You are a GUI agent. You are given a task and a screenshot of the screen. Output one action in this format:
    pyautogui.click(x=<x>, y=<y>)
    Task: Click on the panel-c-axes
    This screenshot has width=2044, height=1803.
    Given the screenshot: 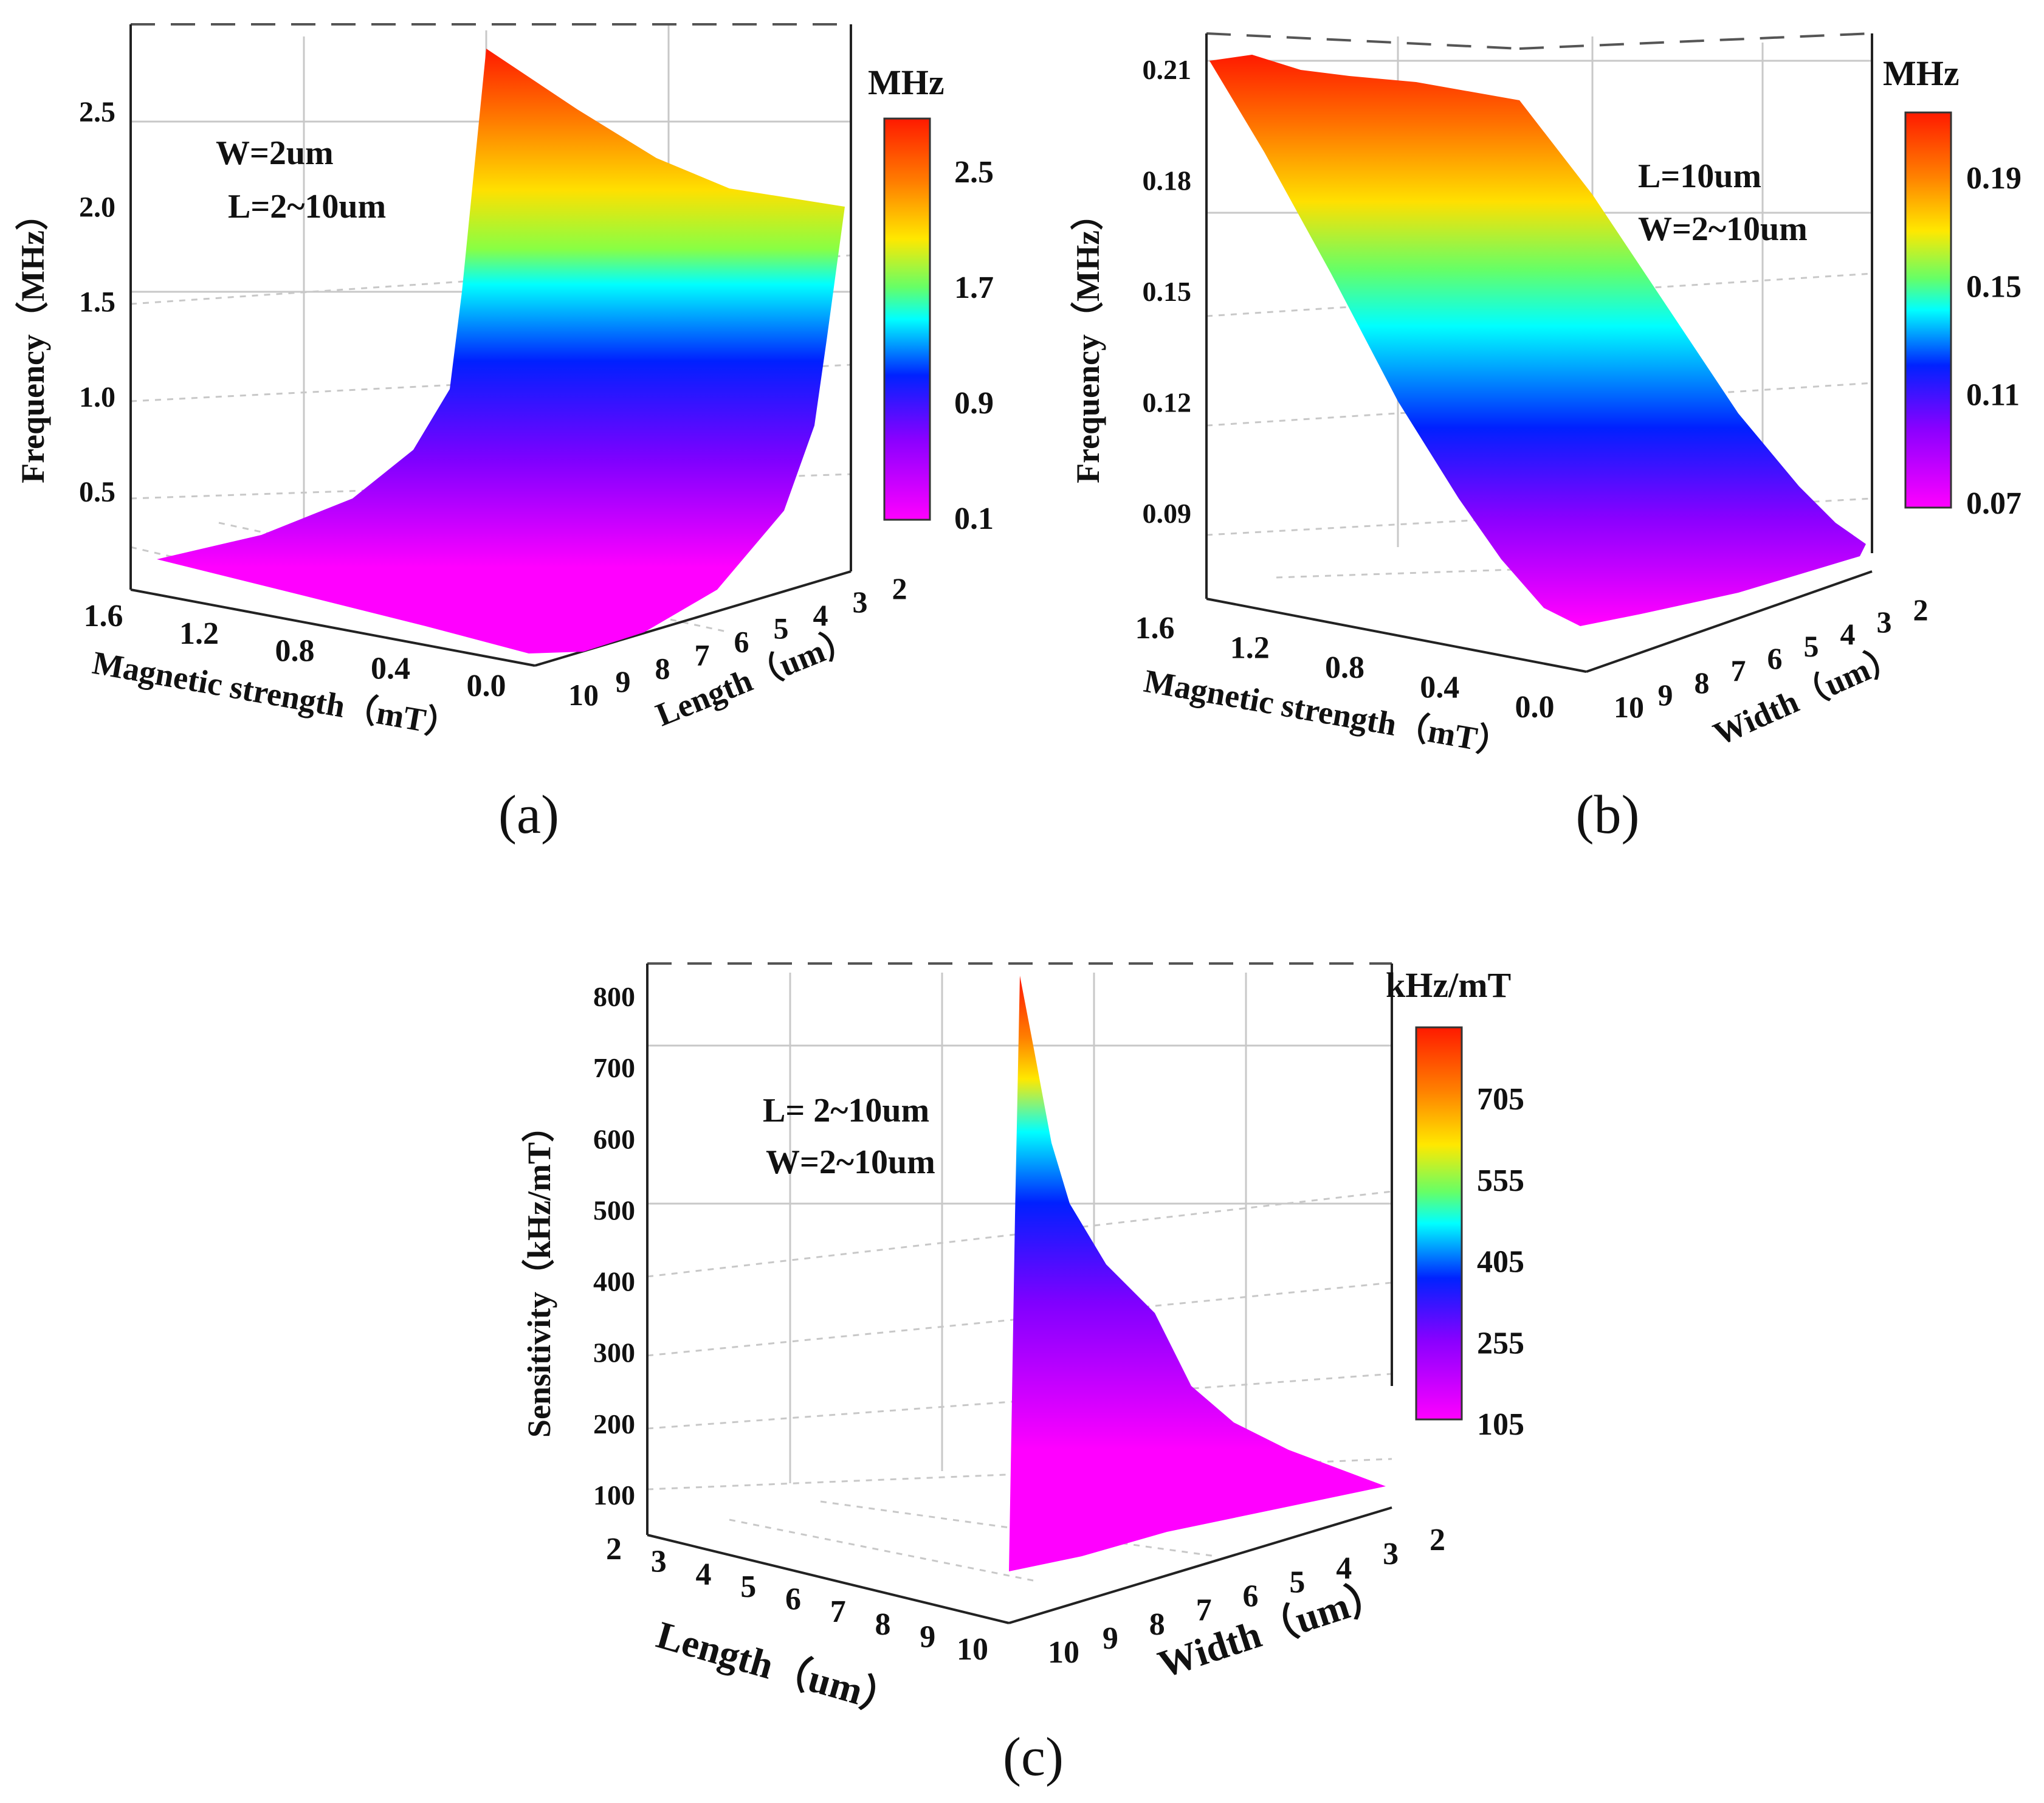 What is the action you would take?
    pyautogui.click(x=1019, y=1293)
    